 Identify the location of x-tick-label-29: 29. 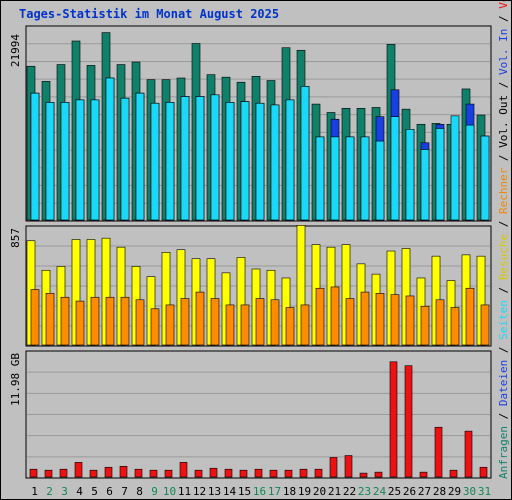
(454, 491).